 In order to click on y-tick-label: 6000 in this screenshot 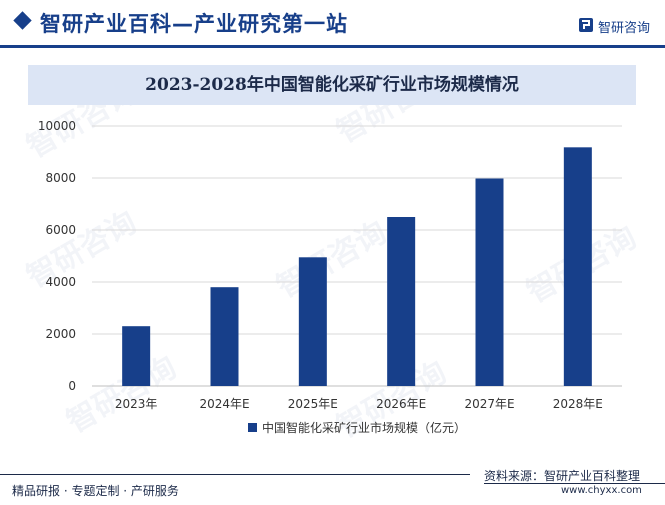, I will do `click(60, 230)`.